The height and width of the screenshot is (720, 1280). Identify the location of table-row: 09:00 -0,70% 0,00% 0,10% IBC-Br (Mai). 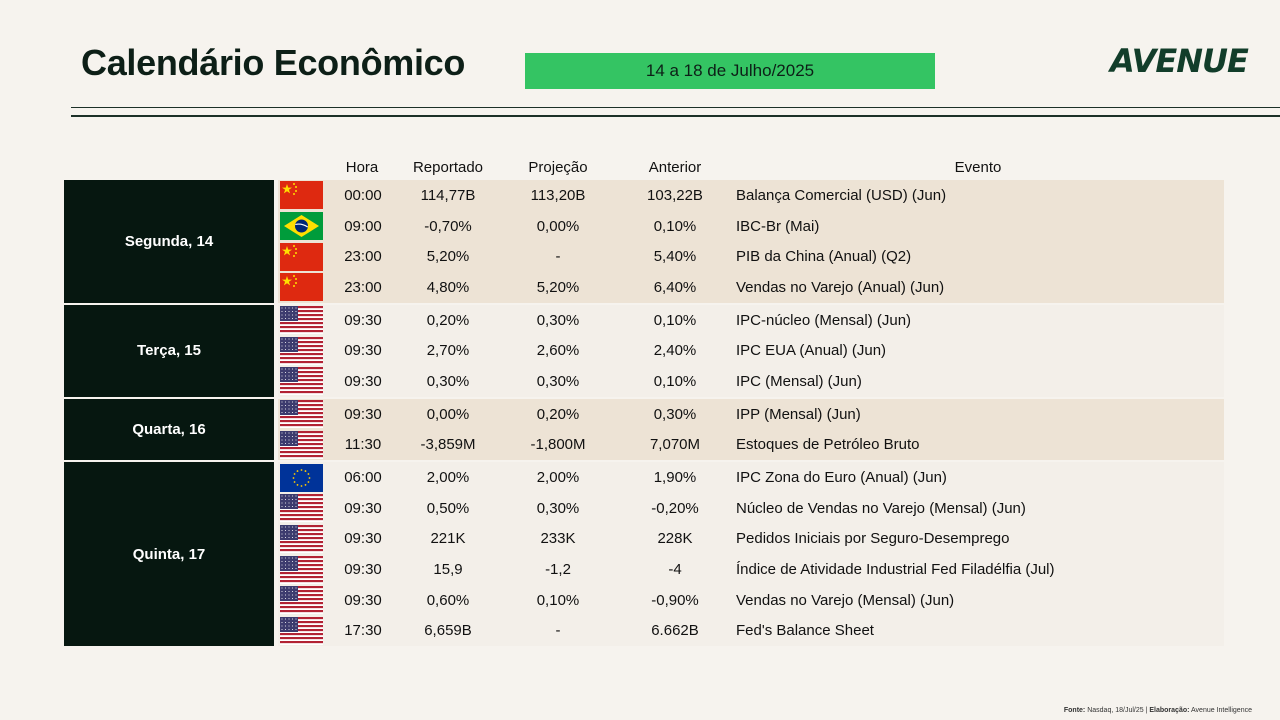
(751, 226).